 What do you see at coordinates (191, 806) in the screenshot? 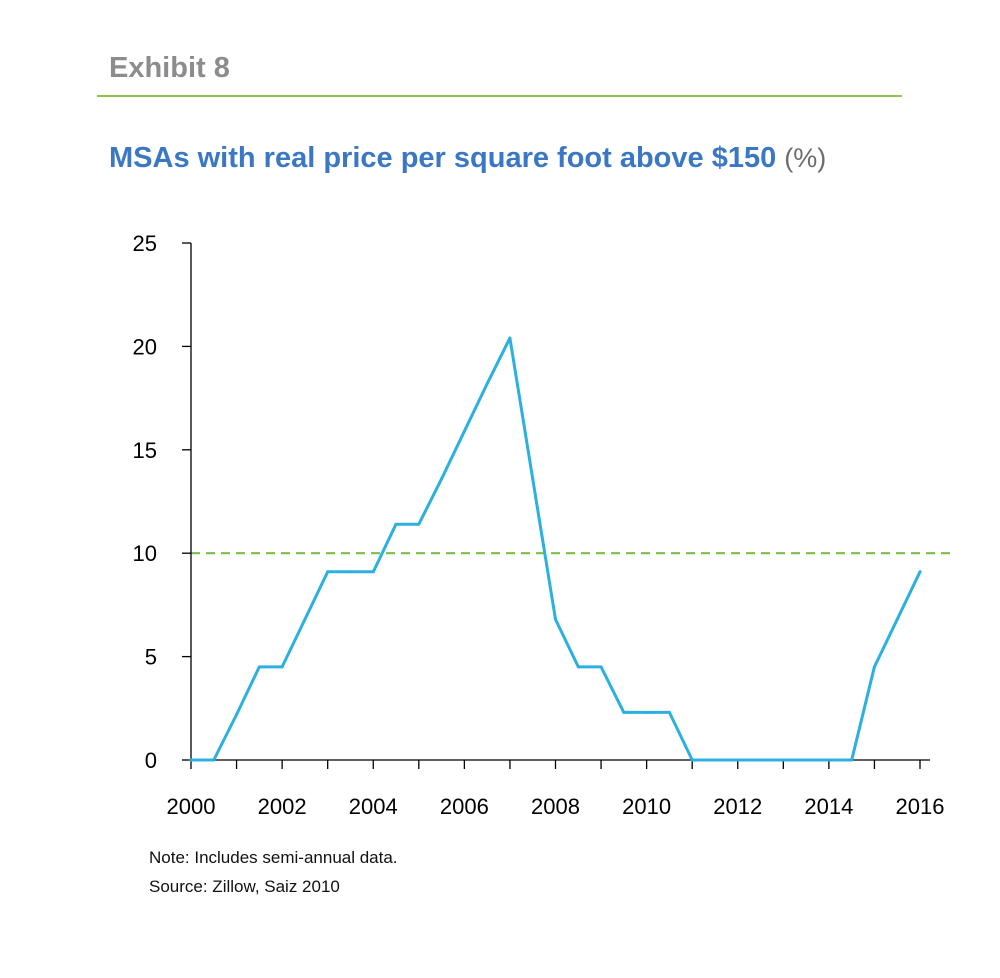
I see `x-tick-label: 2000` at bounding box center [191, 806].